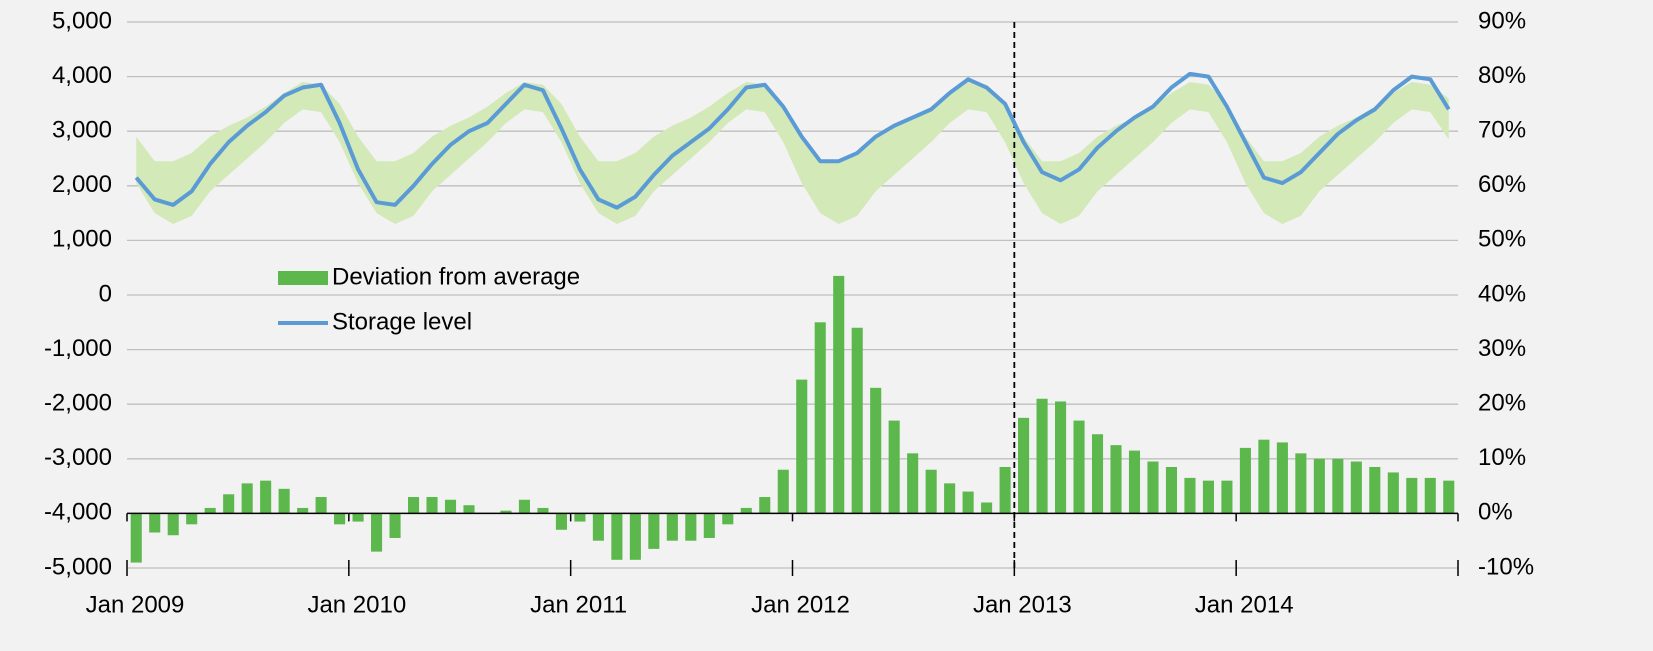 The image size is (1653, 651). What do you see at coordinates (82, 75) in the screenshot?
I see `y-tick-label: 4,000` at bounding box center [82, 75].